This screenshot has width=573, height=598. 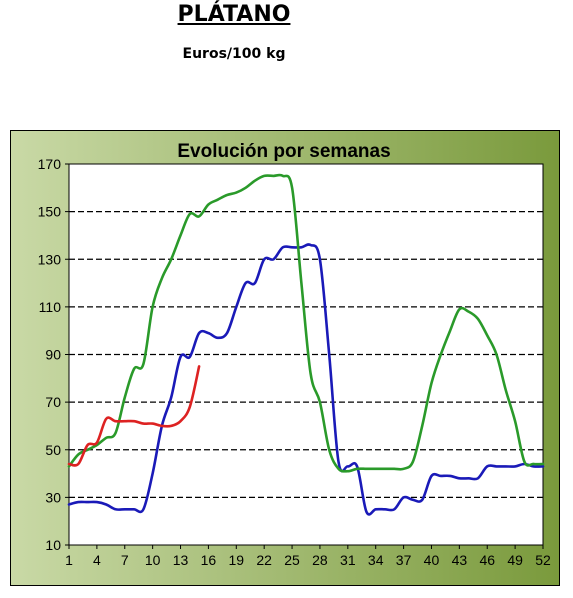 I want to click on y-tick-label: 10, so click(x=53, y=545).